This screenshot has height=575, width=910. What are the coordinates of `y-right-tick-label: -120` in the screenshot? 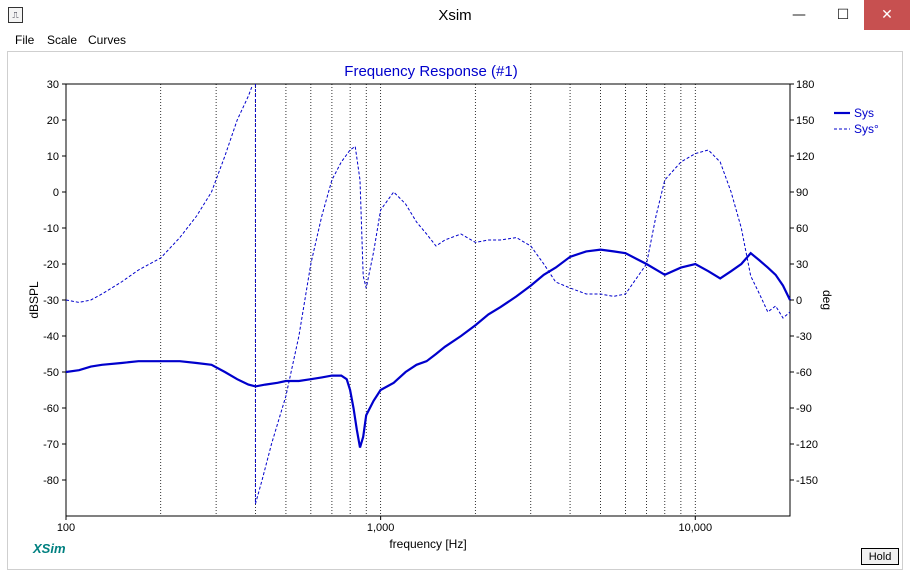 It's located at (807, 445).